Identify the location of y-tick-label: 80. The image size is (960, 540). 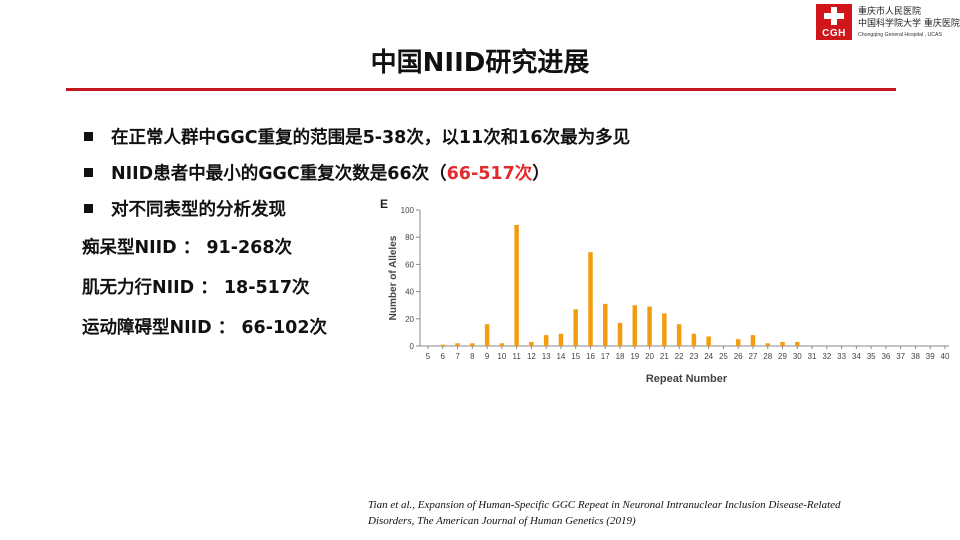
(409, 237).